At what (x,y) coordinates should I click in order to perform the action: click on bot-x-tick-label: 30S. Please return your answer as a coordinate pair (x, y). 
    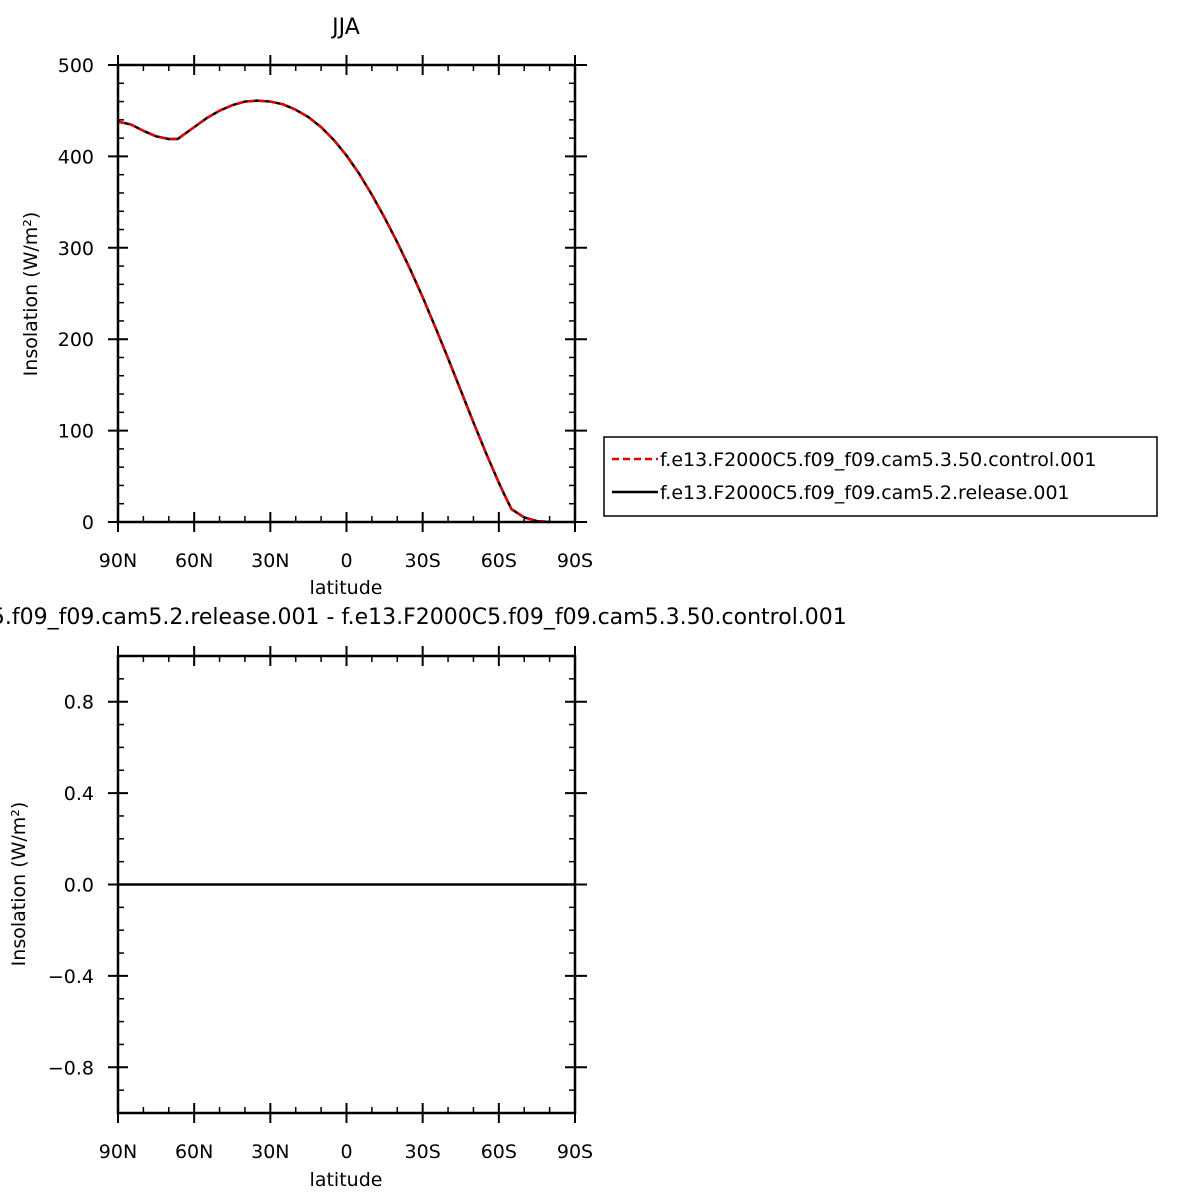
    Looking at the image, I should click on (423, 1152).